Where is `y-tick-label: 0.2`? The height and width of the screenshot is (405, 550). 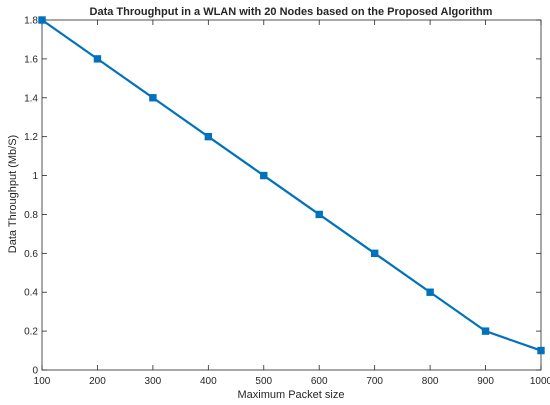 y-tick-label: 0.2 is located at coordinates (31, 332).